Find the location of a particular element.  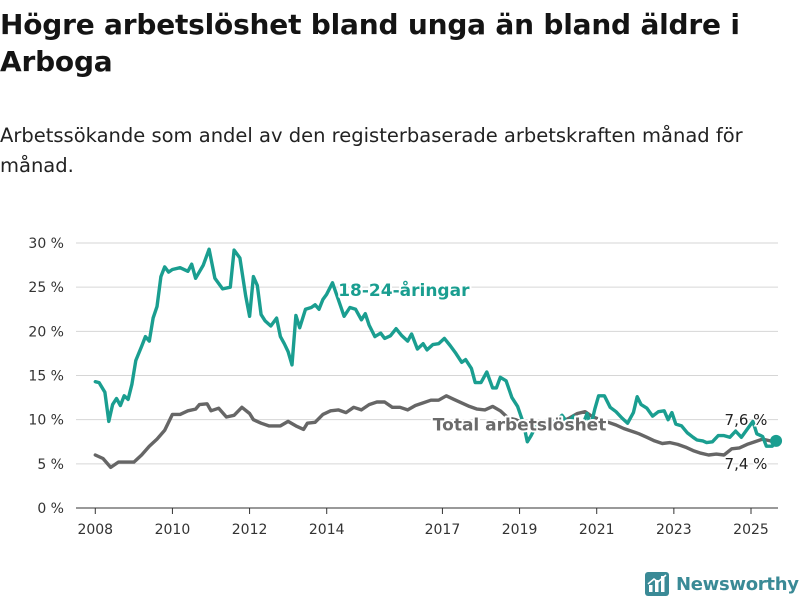

x-tick-label: 2017 is located at coordinates (443, 530).